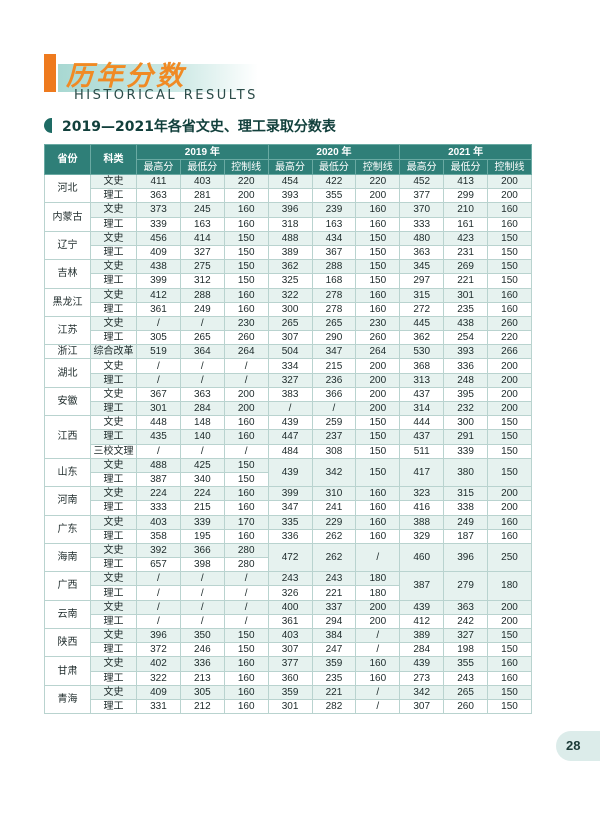 Image resolution: width=600 pixels, height=820 pixels. I want to click on score-cell: 221, so click(334, 692).